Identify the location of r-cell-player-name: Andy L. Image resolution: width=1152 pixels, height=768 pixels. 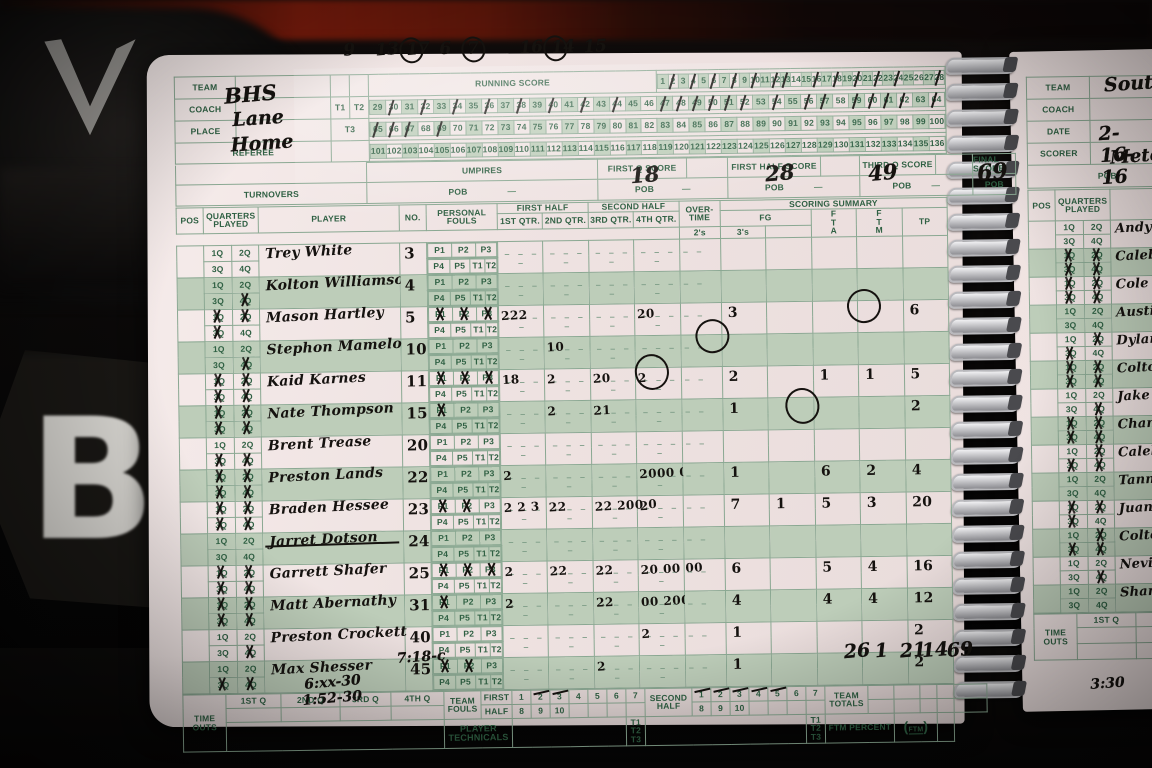
(1131, 233).